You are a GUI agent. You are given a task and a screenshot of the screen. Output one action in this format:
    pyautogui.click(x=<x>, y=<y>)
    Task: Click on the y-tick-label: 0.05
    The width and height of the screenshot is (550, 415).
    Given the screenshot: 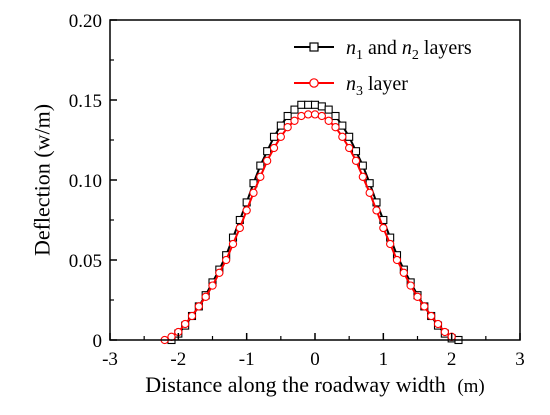 What is the action you would take?
    pyautogui.click(x=85, y=261)
    